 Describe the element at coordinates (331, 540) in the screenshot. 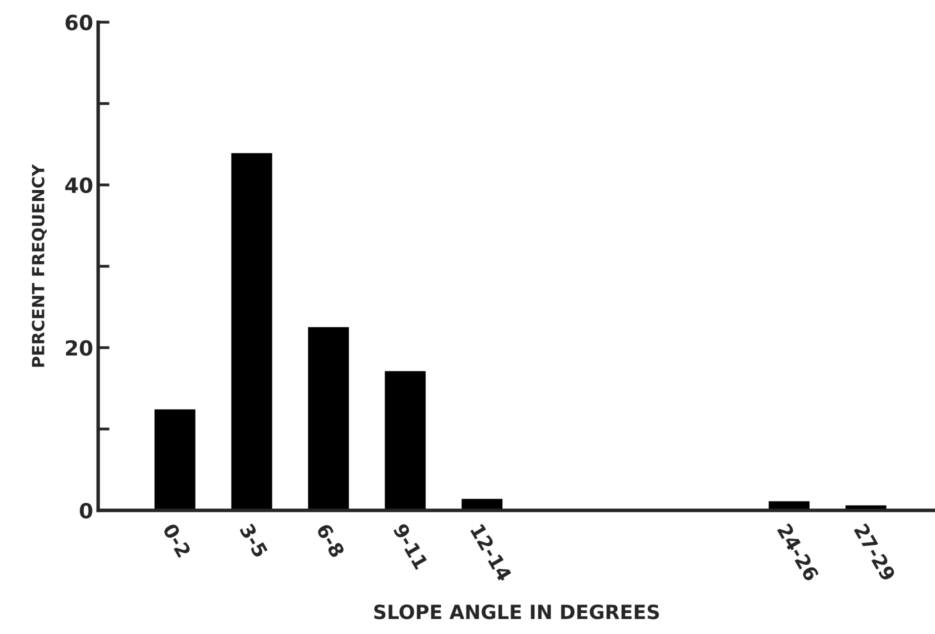

I see `x-tick-label: 6-8` at that location.